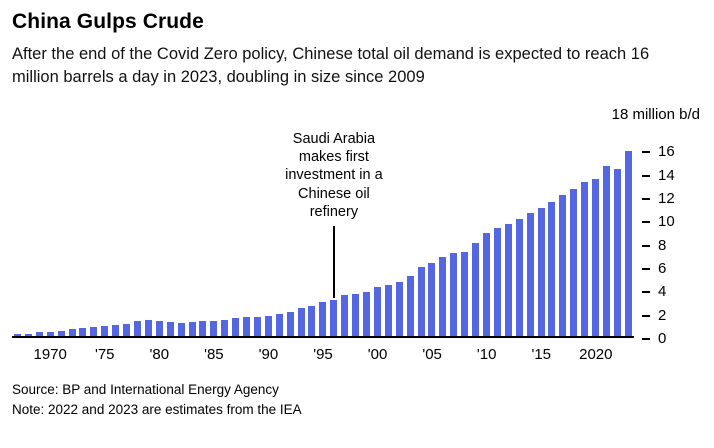 The image size is (714, 448). Describe the element at coordinates (170, 328) in the screenshot. I see `bar-1981` at that location.